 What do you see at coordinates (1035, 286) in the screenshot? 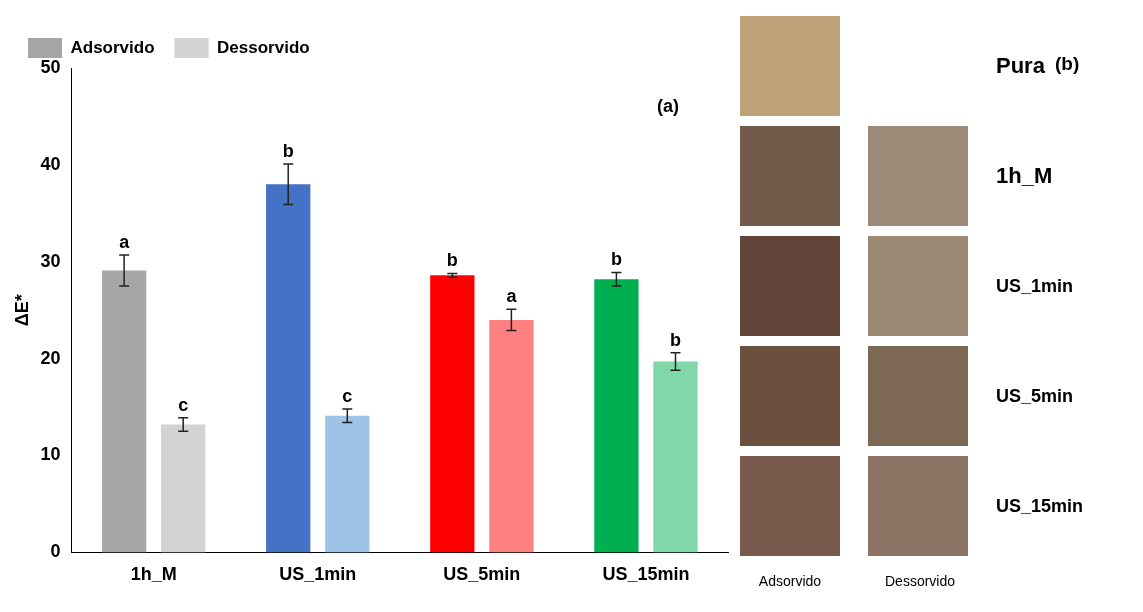
I see `text: US_1min` at bounding box center [1035, 286].